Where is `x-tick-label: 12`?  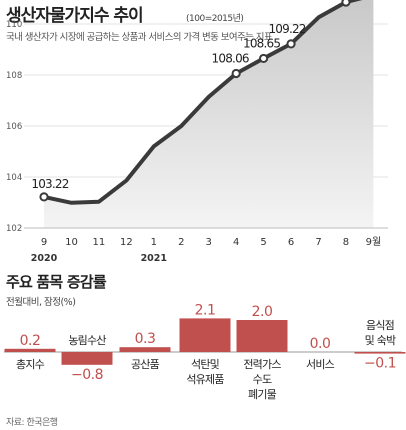 x-tick-label: 12 is located at coordinates (126, 242).